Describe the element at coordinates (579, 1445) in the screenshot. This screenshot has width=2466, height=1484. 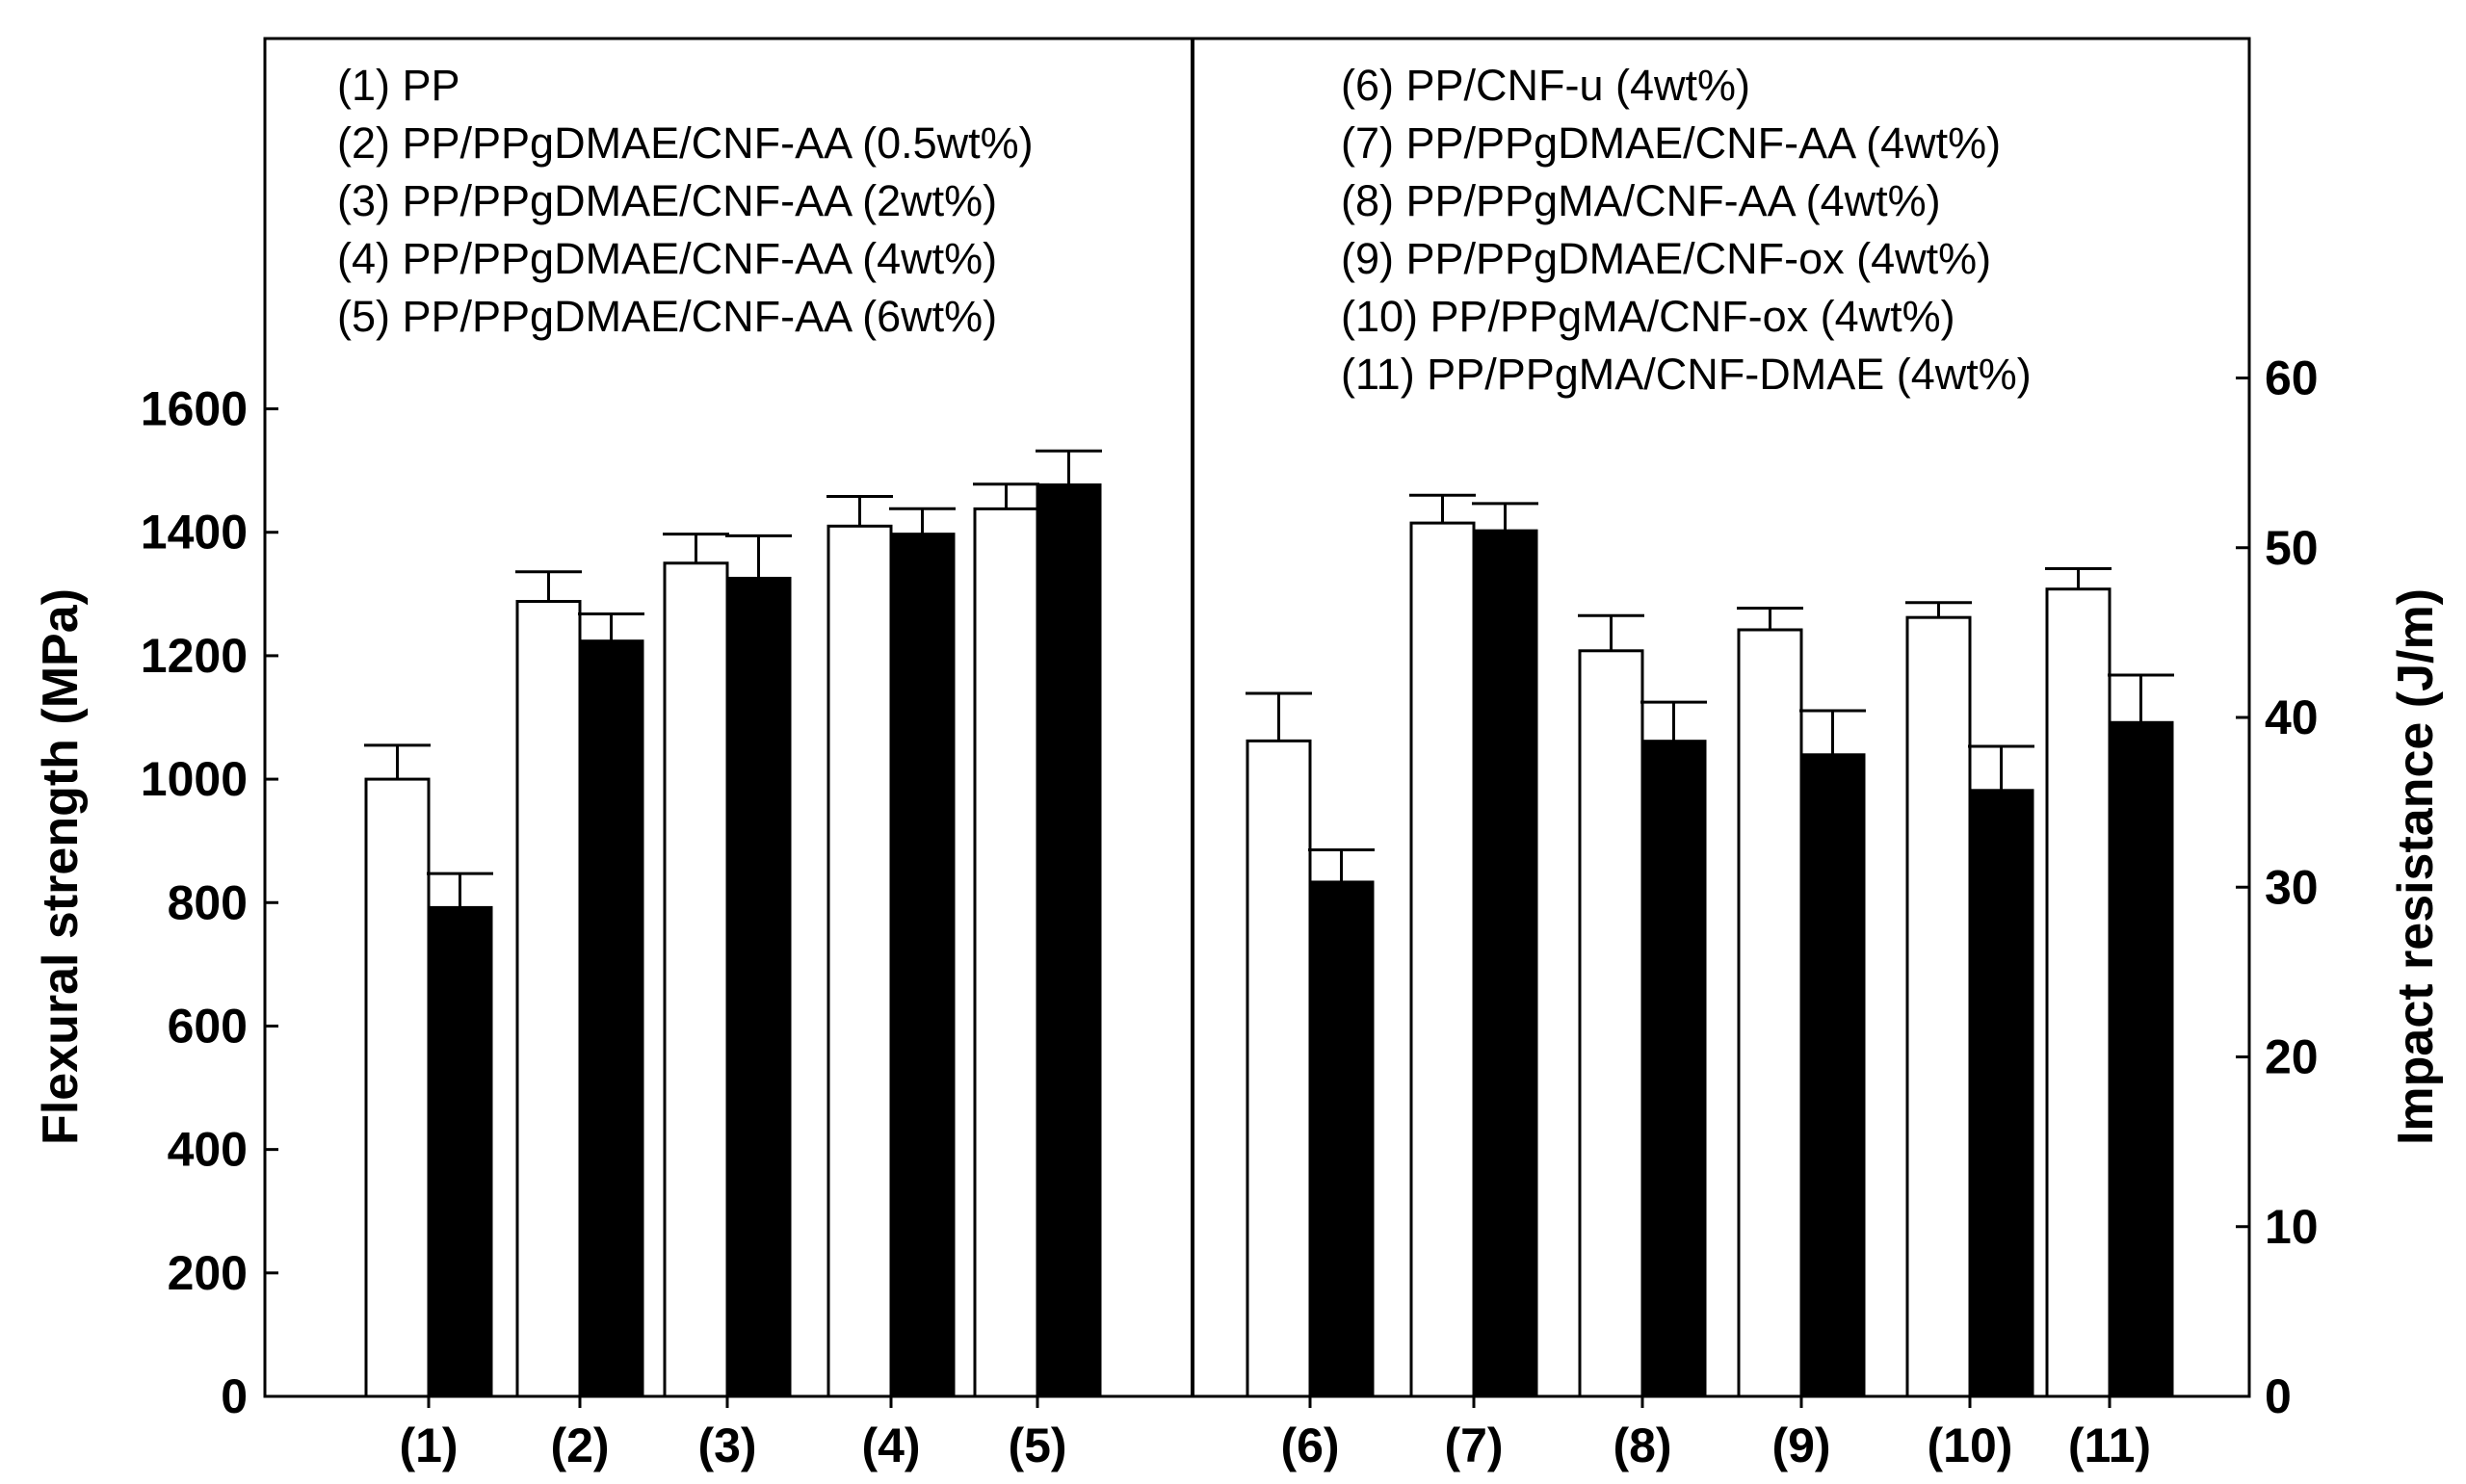
I see `x-tick-label: (2)` at that location.